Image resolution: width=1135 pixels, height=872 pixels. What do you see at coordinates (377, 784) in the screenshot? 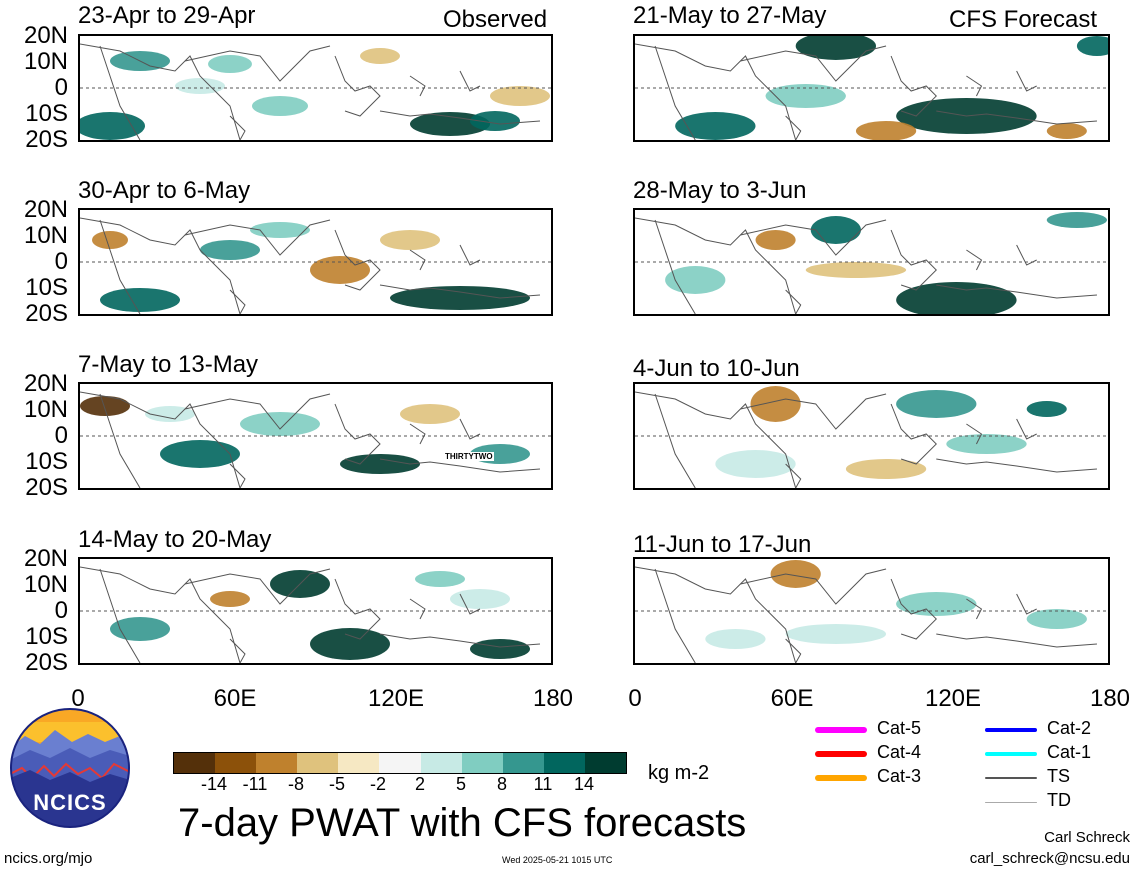
I see `colorbar-label: -2` at bounding box center [377, 784].